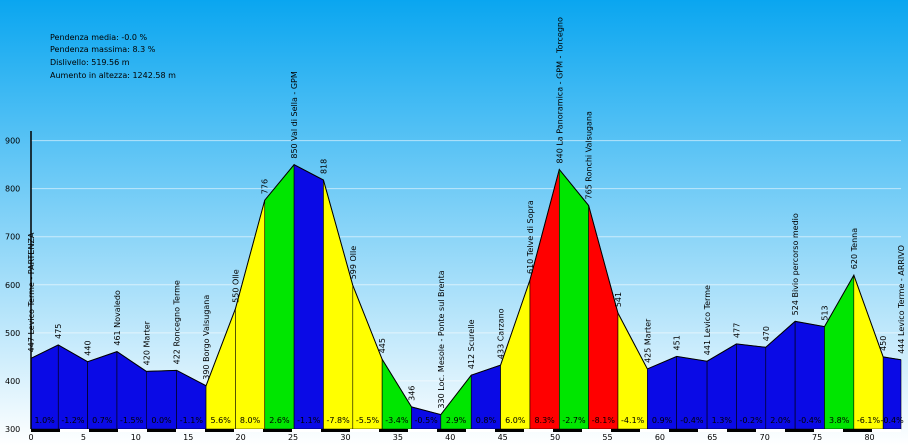 The width and height of the screenshot is (908, 446). Describe the element at coordinates (515, 420) in the screenshot. I see `grade-label: 6.0%` at that location.